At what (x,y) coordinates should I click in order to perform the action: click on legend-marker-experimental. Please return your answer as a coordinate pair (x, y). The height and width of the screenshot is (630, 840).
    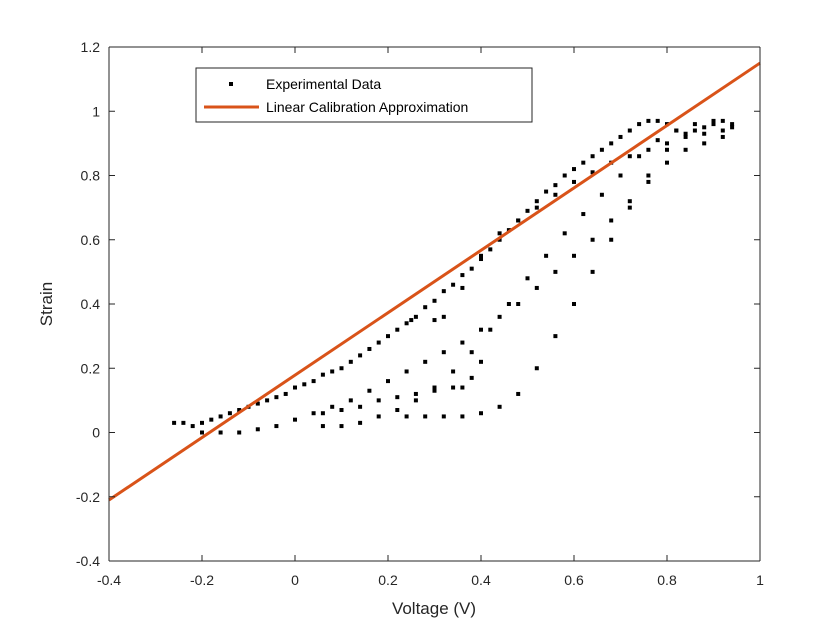
    Looking at the image, I should click on (231, 84).